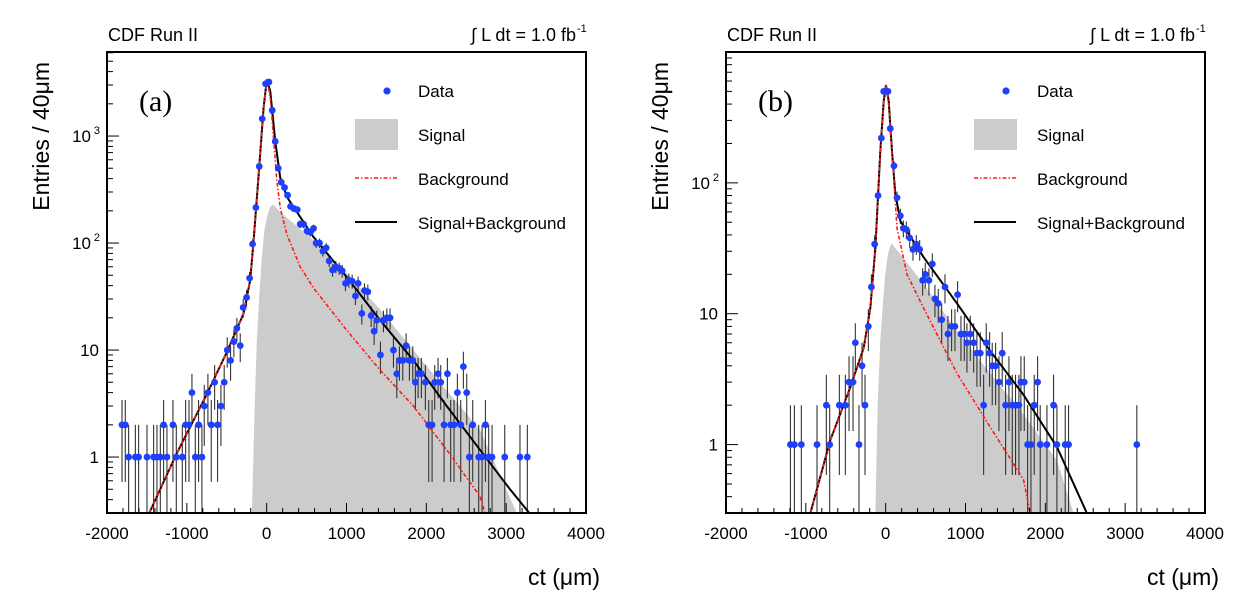  What do you see at coordinates (775, 101) in the screenshot?
I see `panel-label: (b)` at bounding box center [775, 101].